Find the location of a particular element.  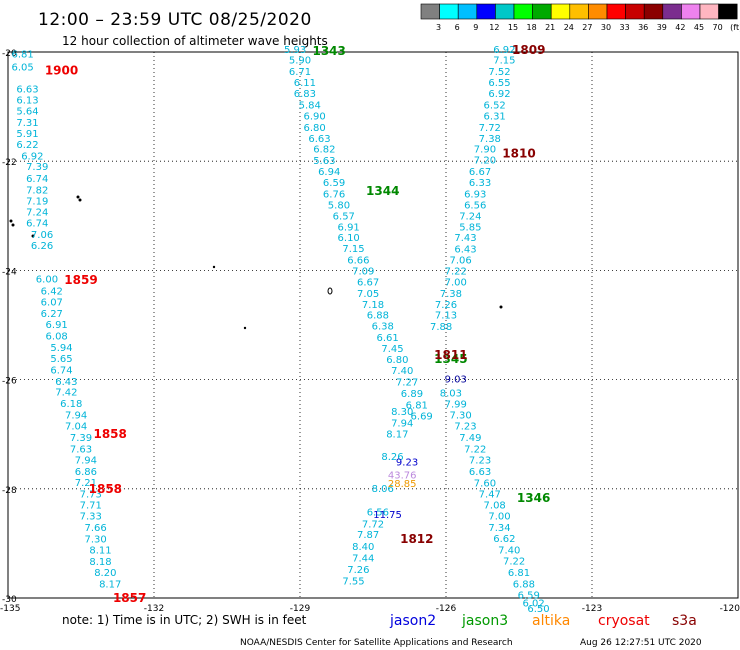

wave-height-value: 6.38 is located at coordinates (383, 327).